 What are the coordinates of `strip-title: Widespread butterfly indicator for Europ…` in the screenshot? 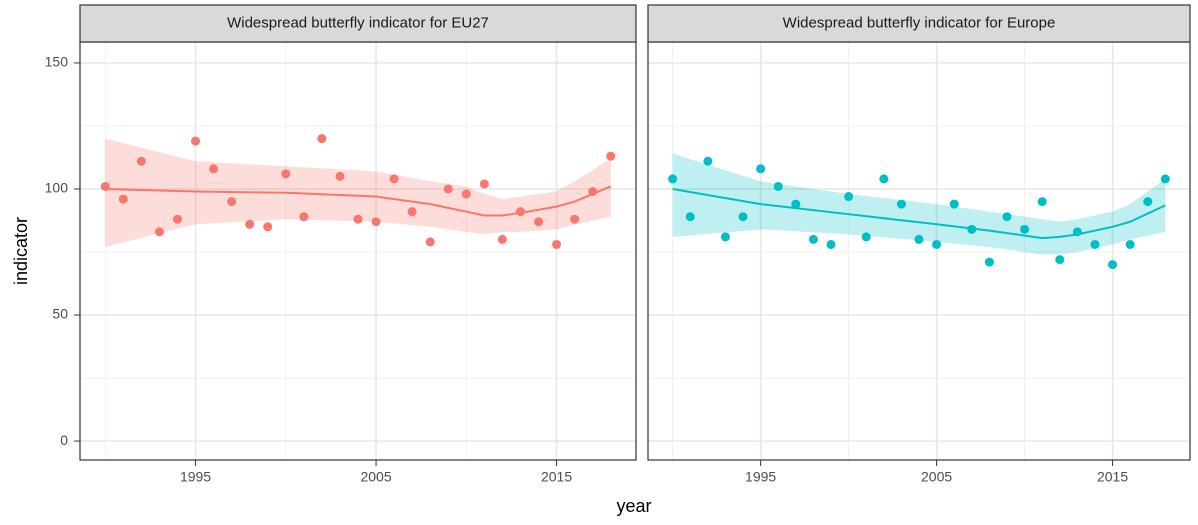 It's located at (919, 22).